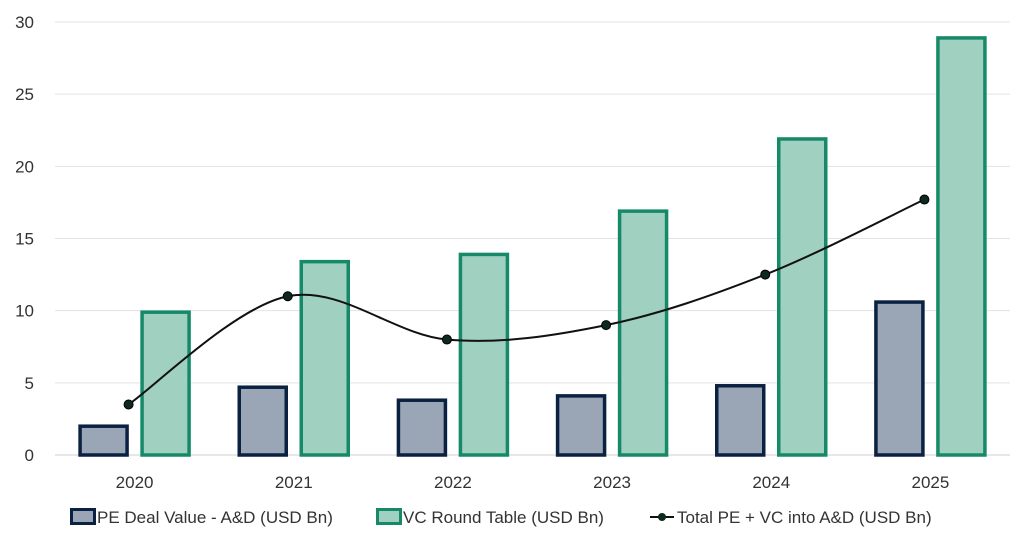 This screenshot has height=549, width=1024. Describe the element at coordinates (294, 482) in the screenshot. I see `x-tick-label: 2021` at that location.